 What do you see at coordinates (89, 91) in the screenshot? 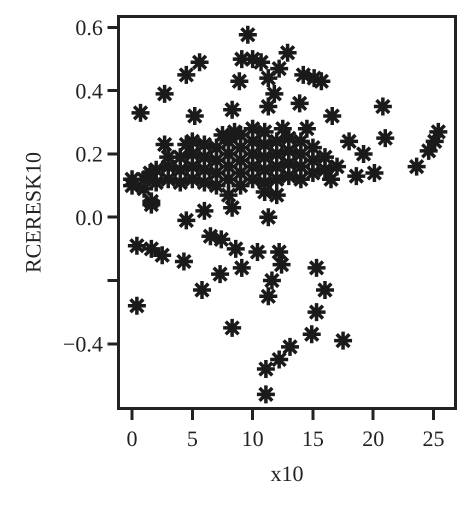
I see `y-tick-label: 0.4` at bounding box center [89, 91].